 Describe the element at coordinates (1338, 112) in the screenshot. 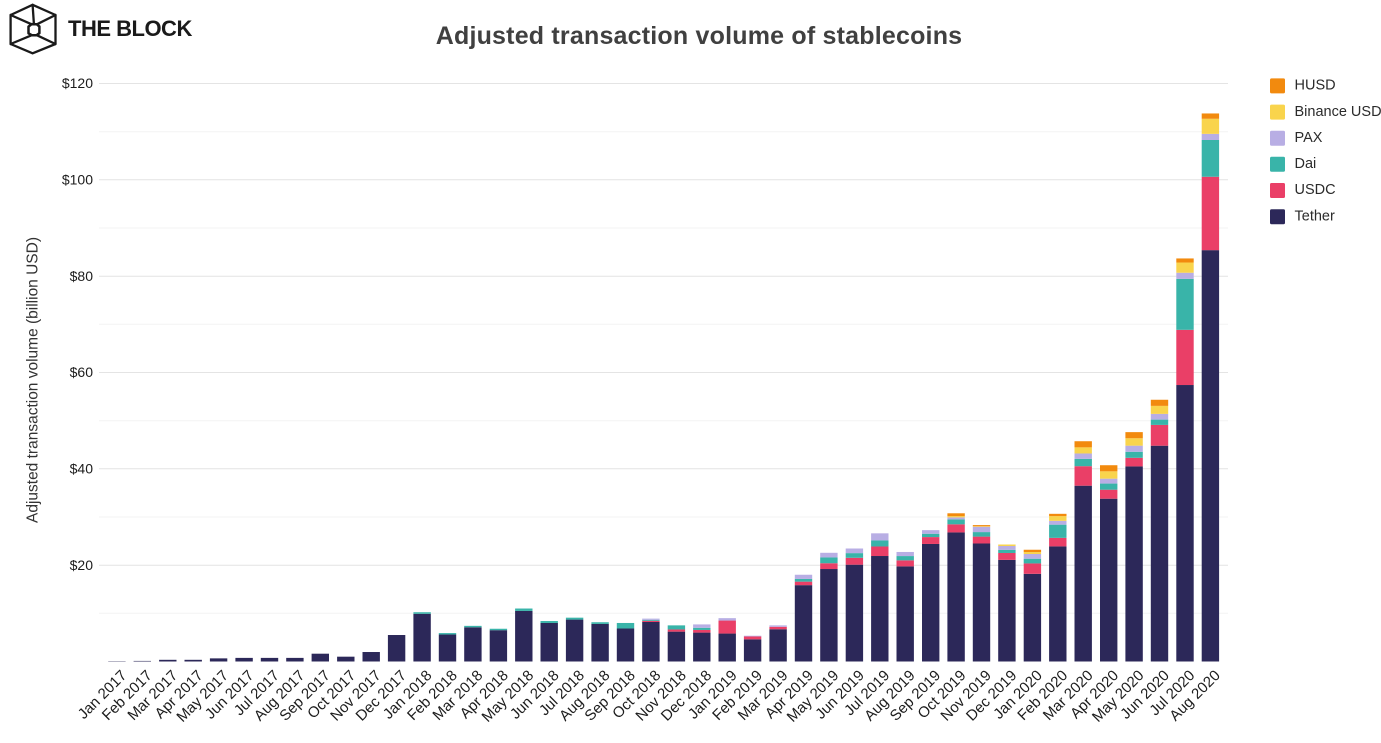

I see `svg-text: Binance USD` at that location.